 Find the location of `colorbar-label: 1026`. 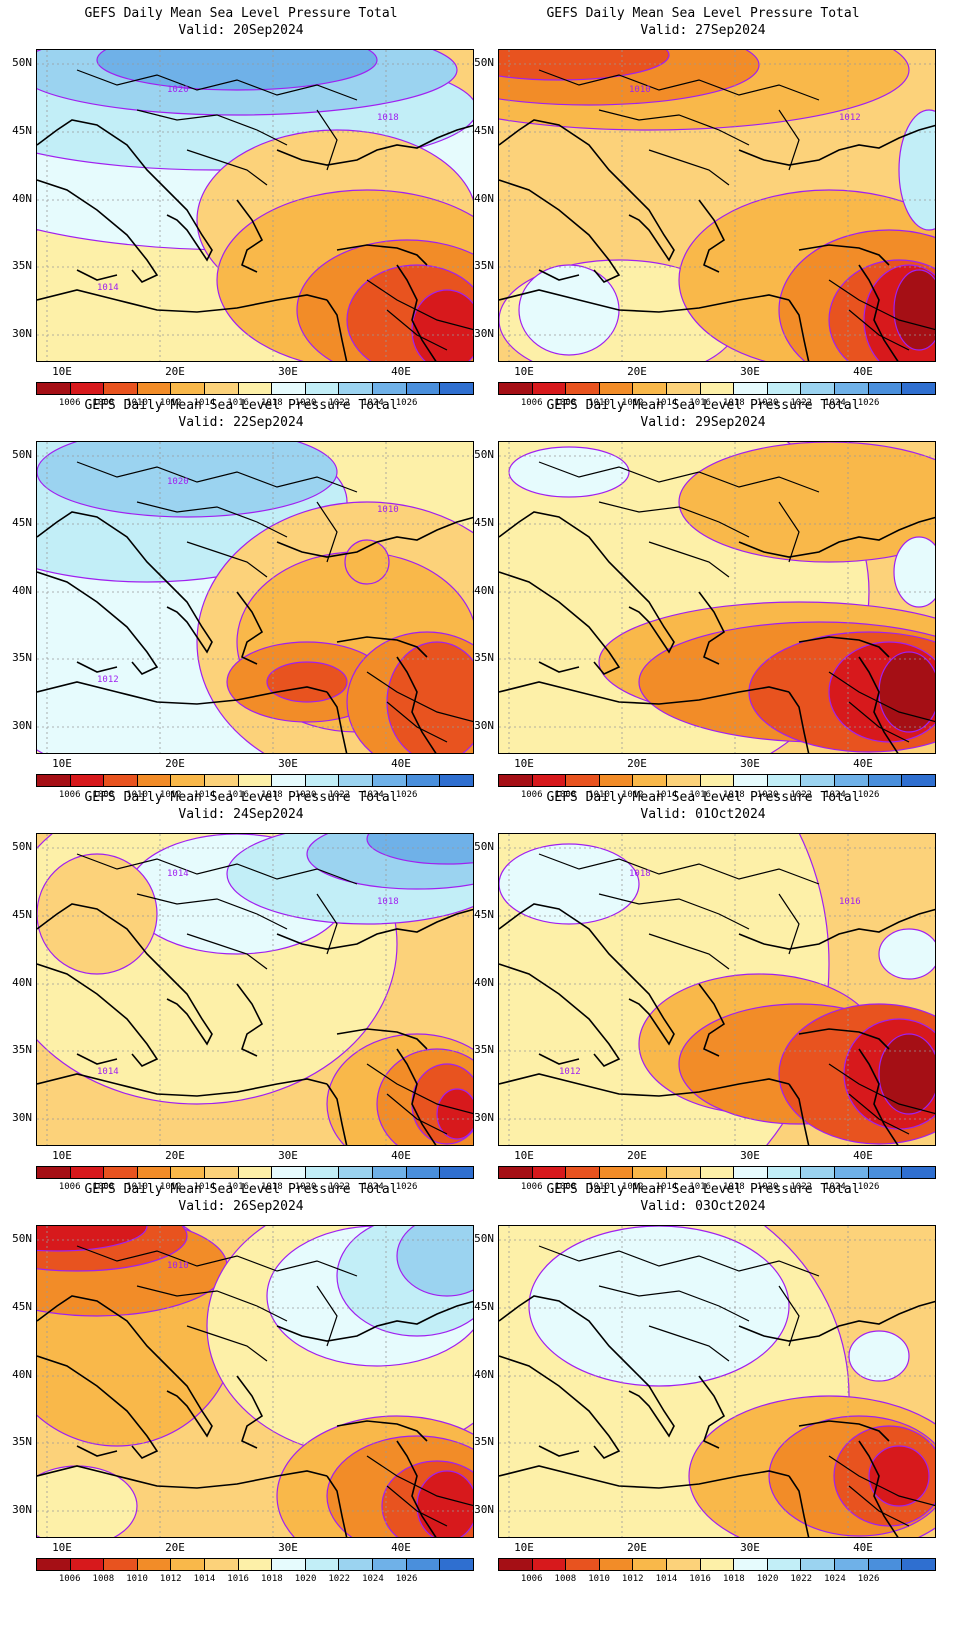

colorbar-label: 1026 is located at coordinates (868, 795).